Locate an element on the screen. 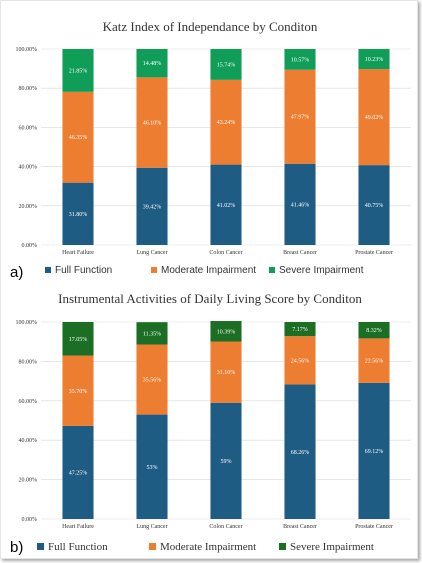 The height and width of the screenshot is (563, 422). data-label: 53% is located at coordinates (152, 468).